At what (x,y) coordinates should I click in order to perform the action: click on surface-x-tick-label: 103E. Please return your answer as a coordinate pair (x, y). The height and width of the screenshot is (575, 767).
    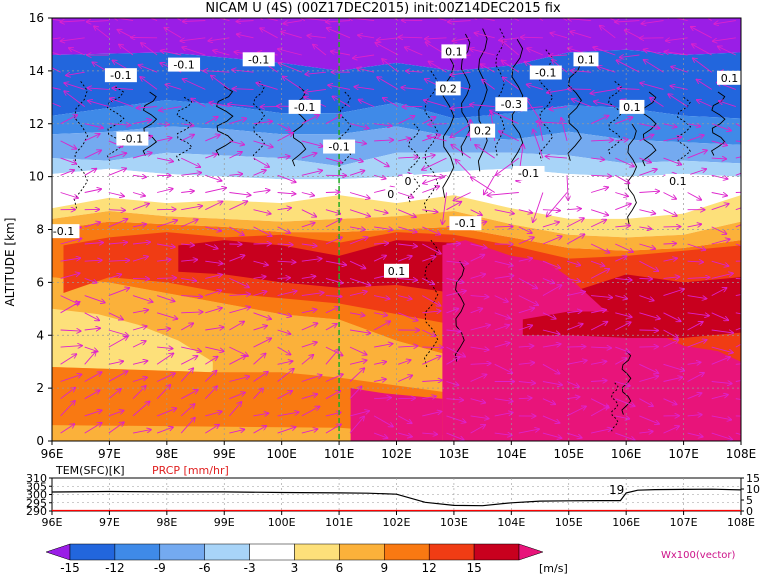
    Looking at the image, I should click on (454, 522).